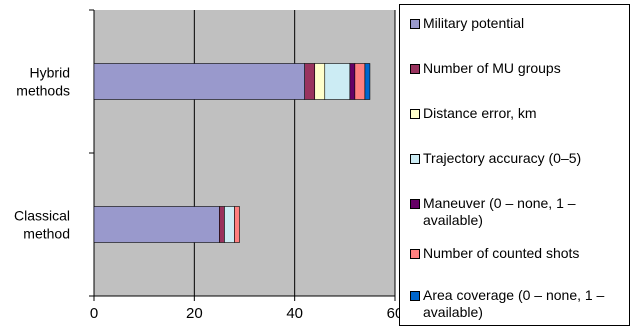 The image size is (634, 331). I want to click on legend-label: Number of MU groups, so click(492, 68).